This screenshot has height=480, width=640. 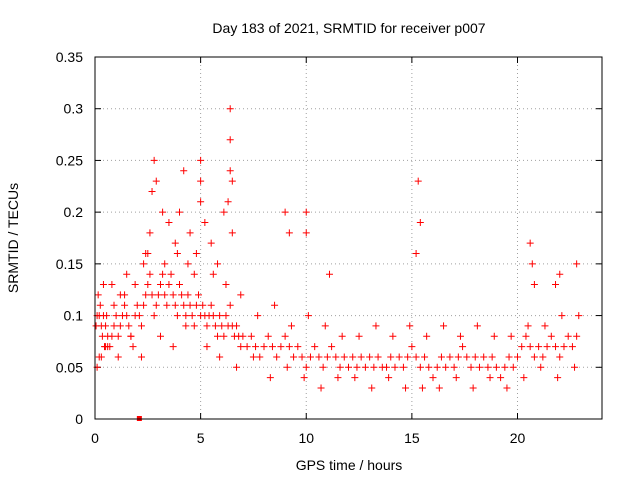 I want to click on y-tick-label: 0.15, so click(x=69, y=264).